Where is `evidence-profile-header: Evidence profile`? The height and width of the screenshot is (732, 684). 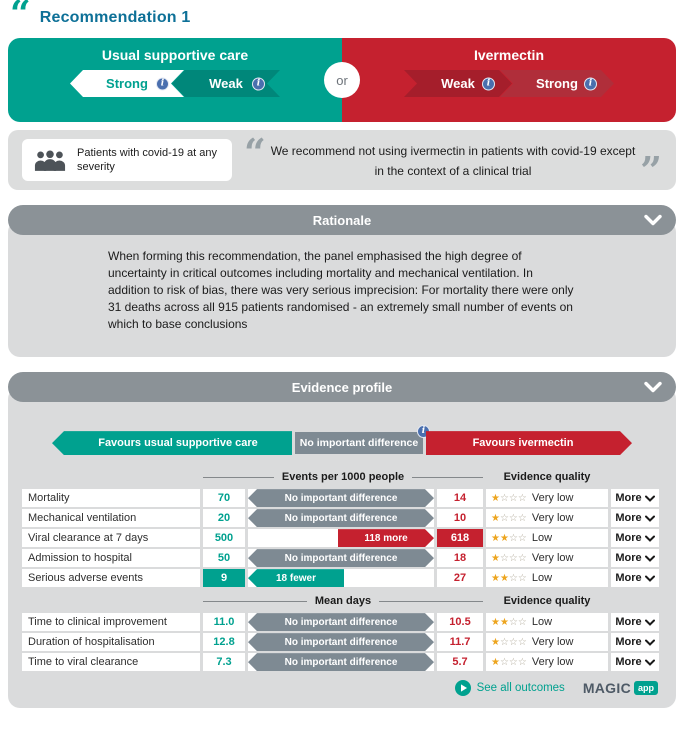 evidence-profile-header: Evidence profile is located at coordinates (342, 387).